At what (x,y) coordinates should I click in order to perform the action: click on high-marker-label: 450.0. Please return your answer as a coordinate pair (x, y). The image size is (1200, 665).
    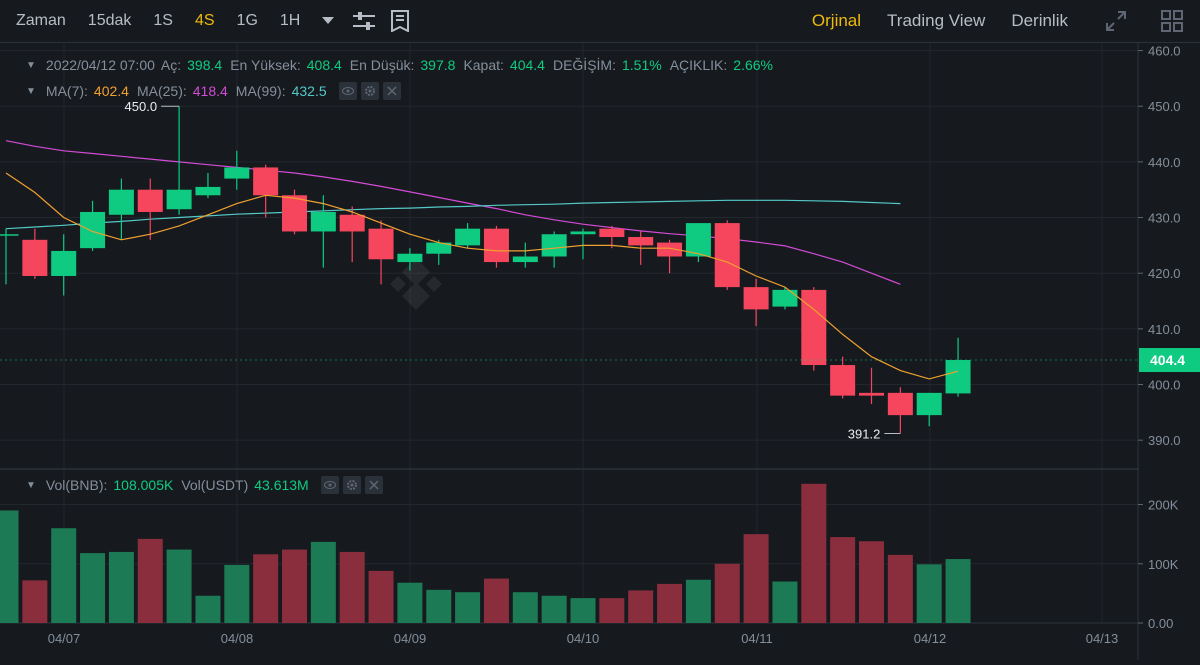
    Looking at the image, I should click on (141, 106).